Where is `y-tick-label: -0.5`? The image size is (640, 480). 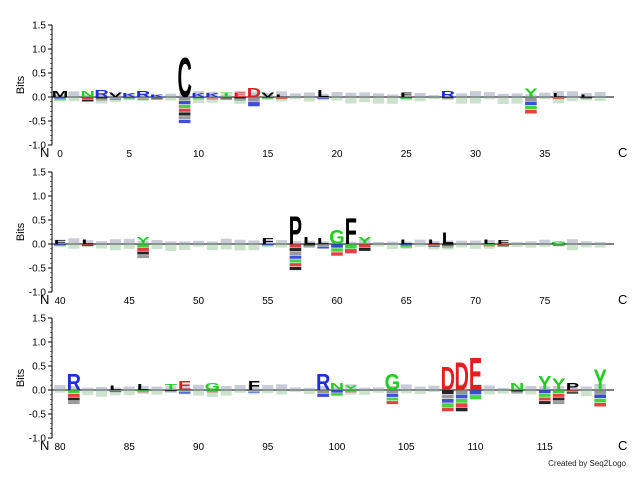 y-tick-label: -0.5 is located at coordinates (38, 415).